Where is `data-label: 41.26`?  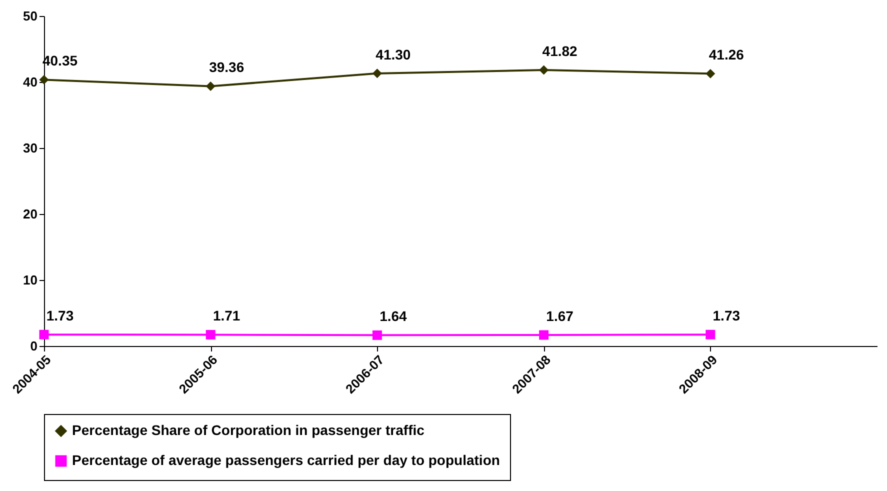
data-label: 41.26 is located at coordinates (726, 54).